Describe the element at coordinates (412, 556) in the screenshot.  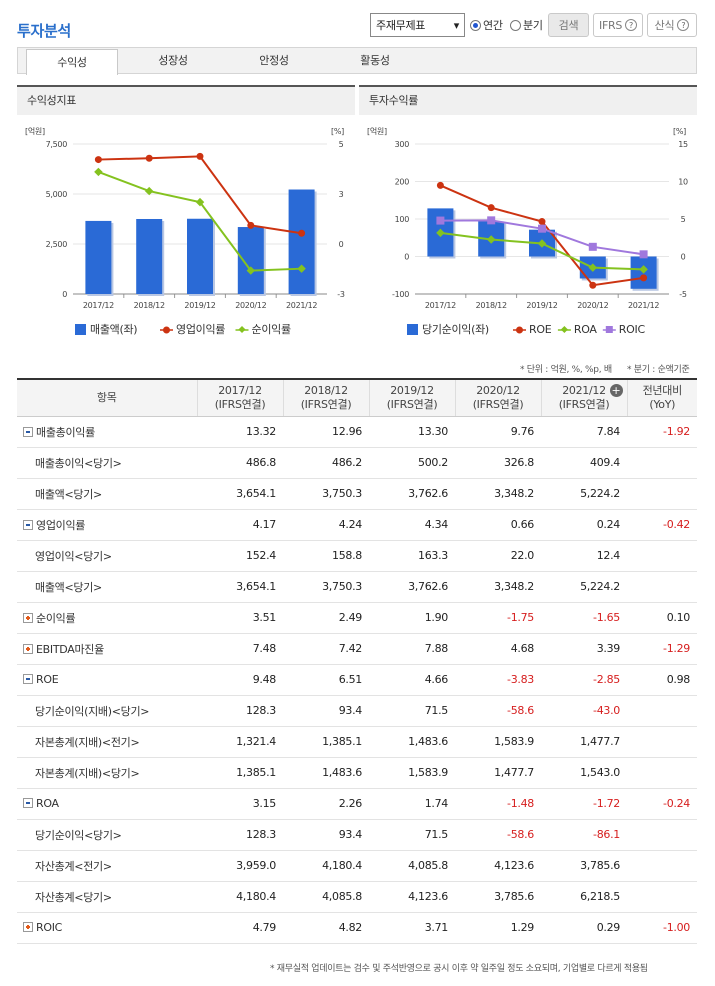
I see `table-cell: 163.3` at that location.